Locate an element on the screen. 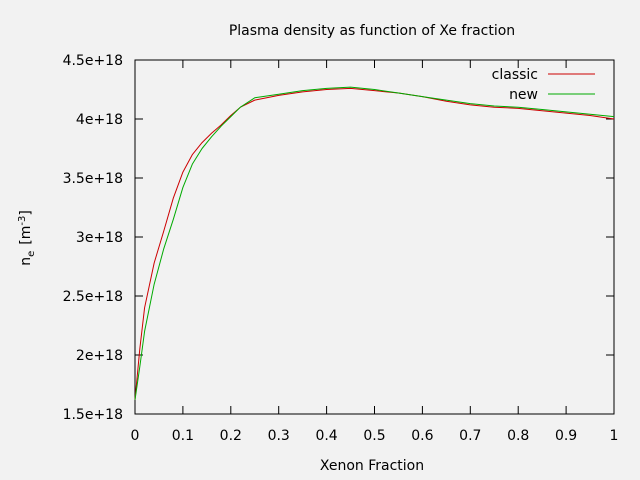 The image size is (640, 480). x-tick-label: 0.8 is located at coordinates (518, 436).